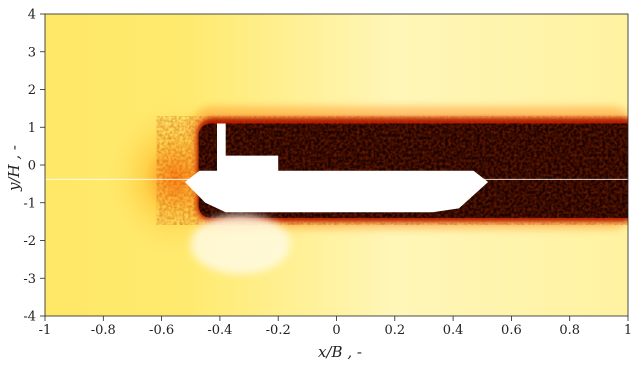 The height and width of the screenshot is (368, 633). I want to click on y-tick-label: 1, so click(32, 128).